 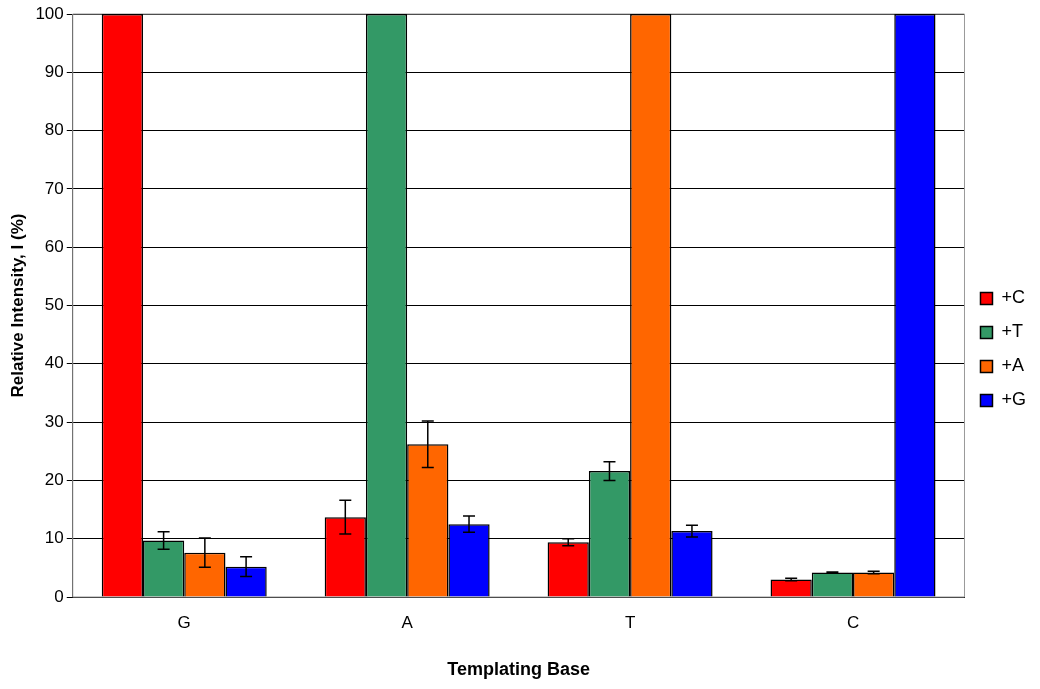 What do you see at coordinates (54, 130) in the screenshot?
I see `y-tick-label: 80` at bounding box center [54, 130].